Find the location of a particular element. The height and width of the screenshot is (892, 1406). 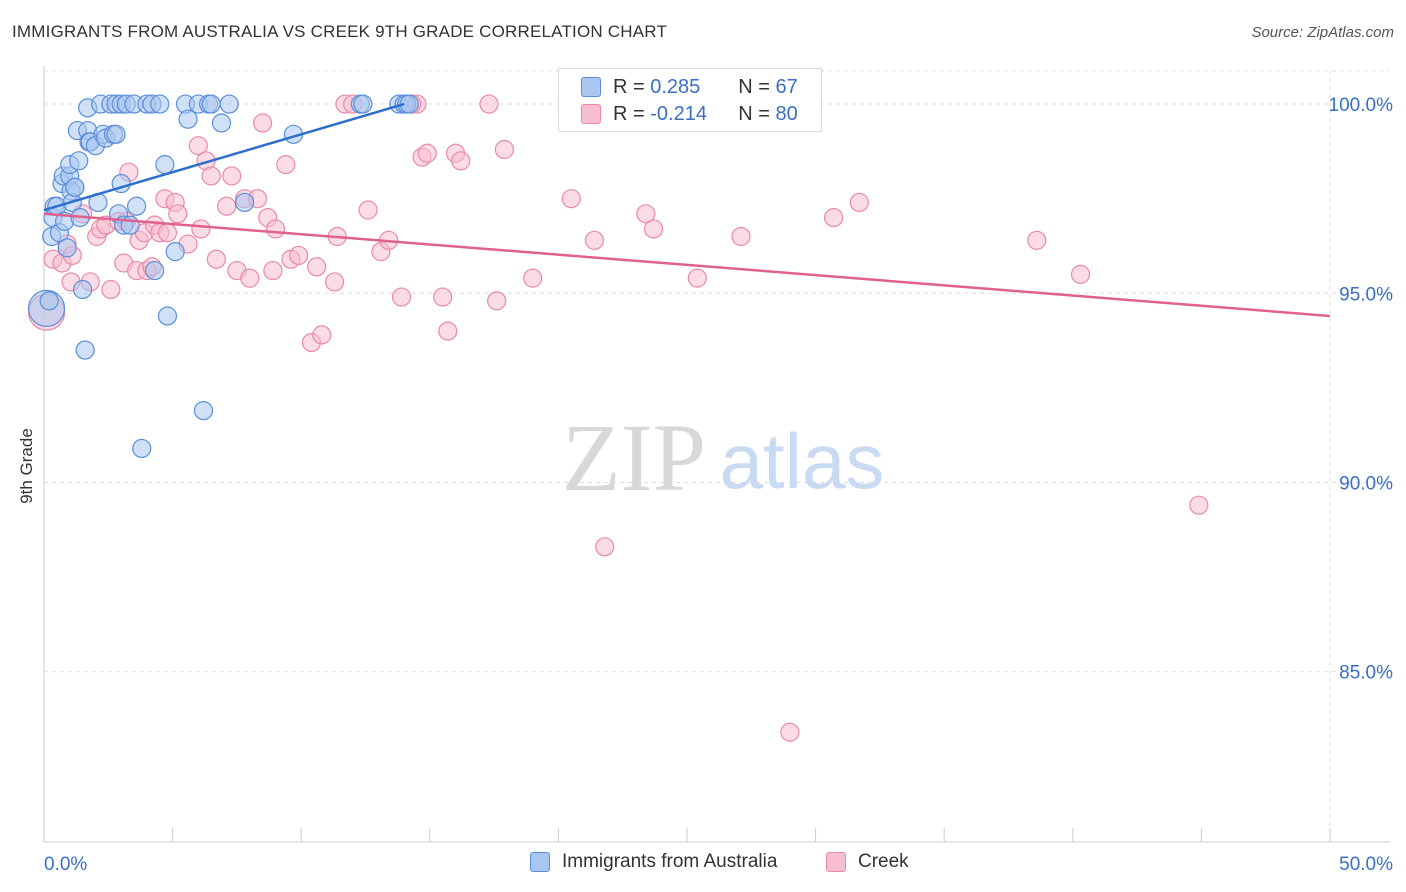

legend-r-value: 0.285 is located at coordinates (675, 86).